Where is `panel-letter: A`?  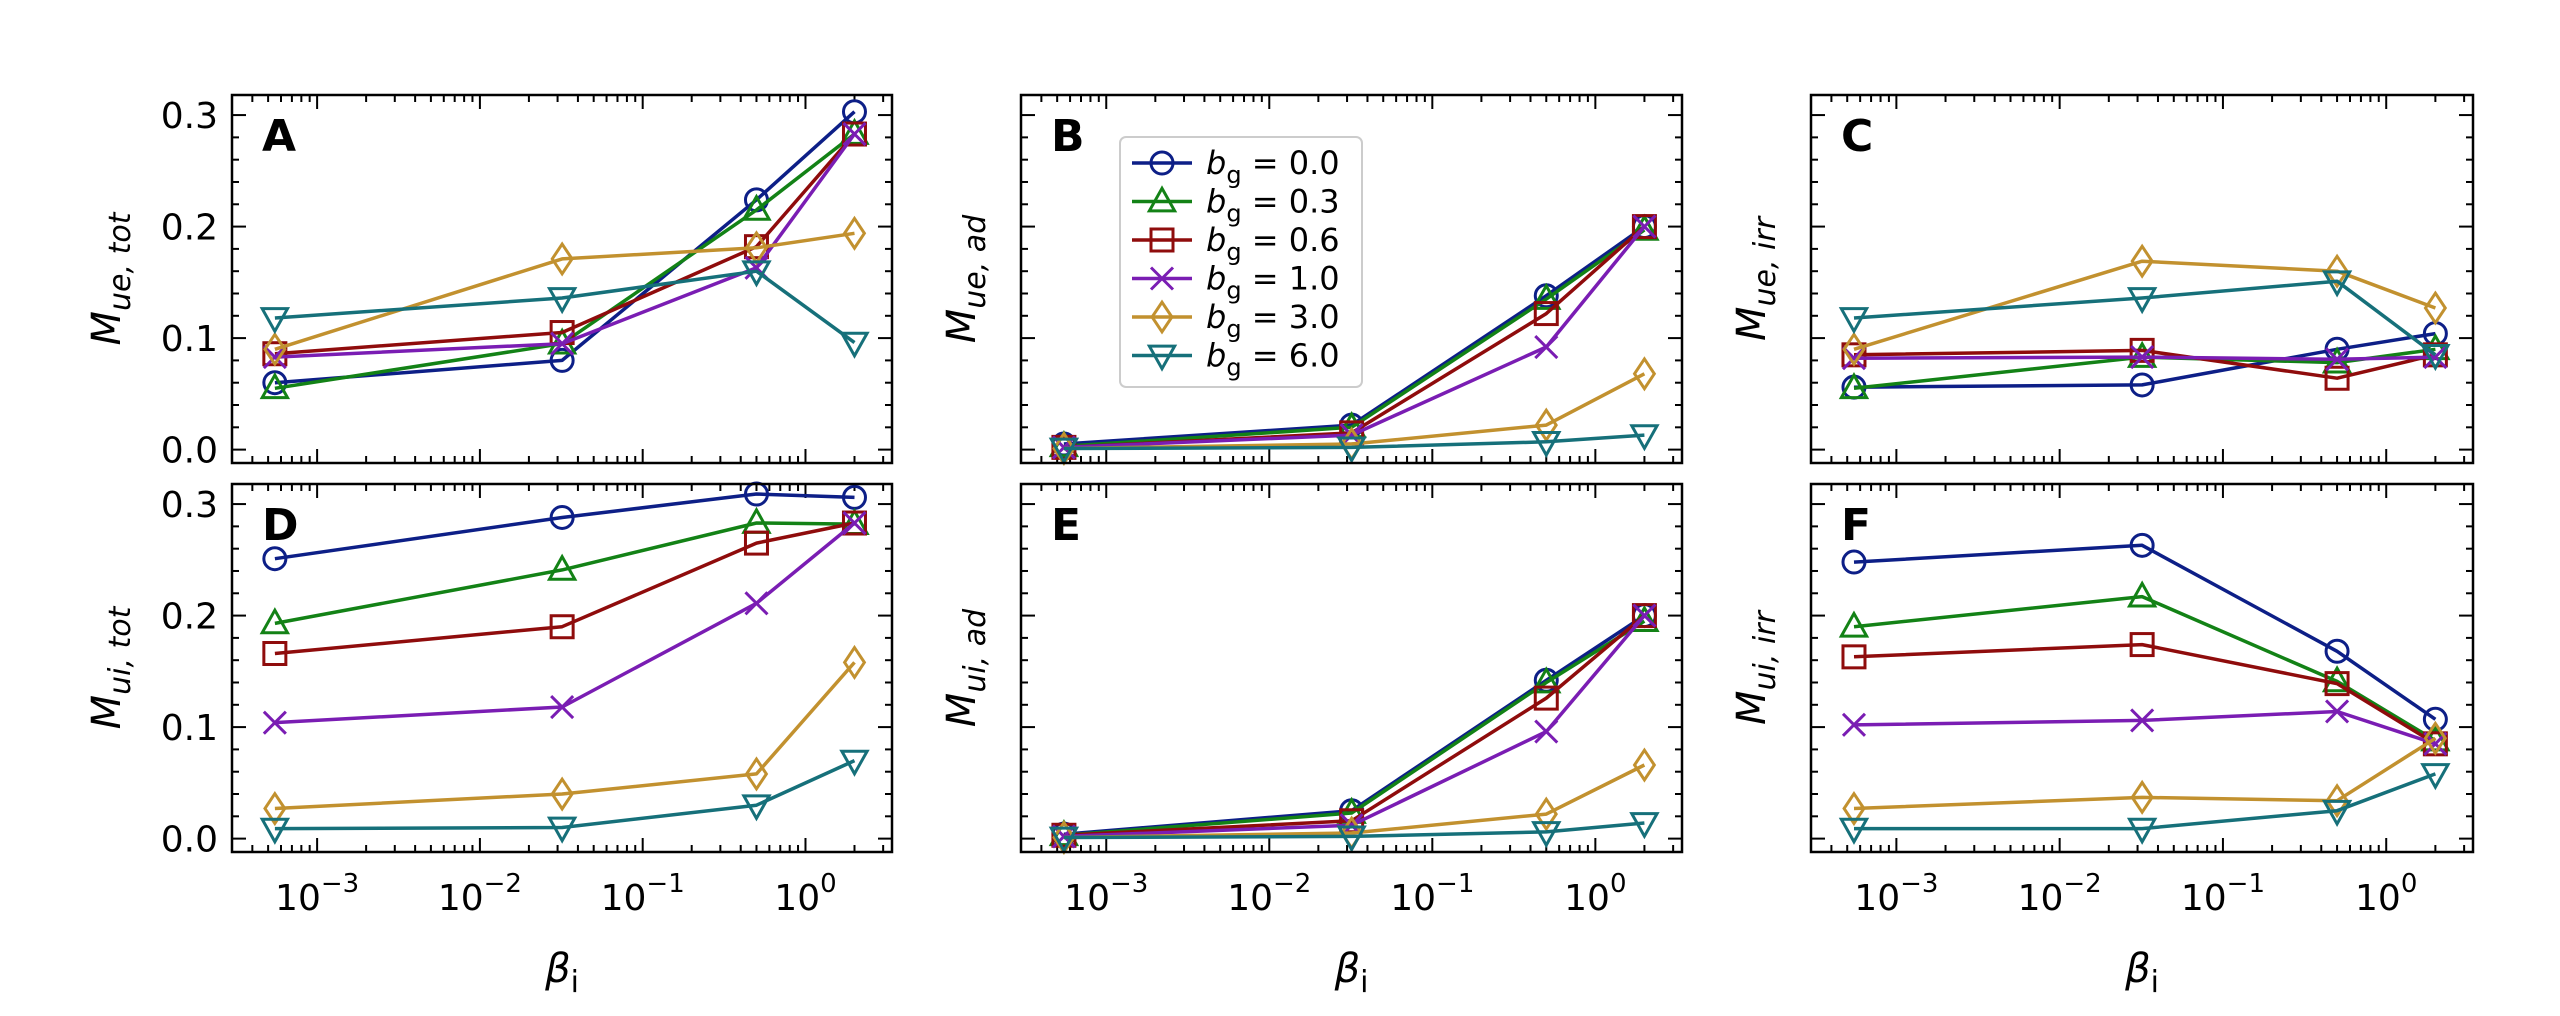 panel-letter: A is located at coordinates (279, 136).